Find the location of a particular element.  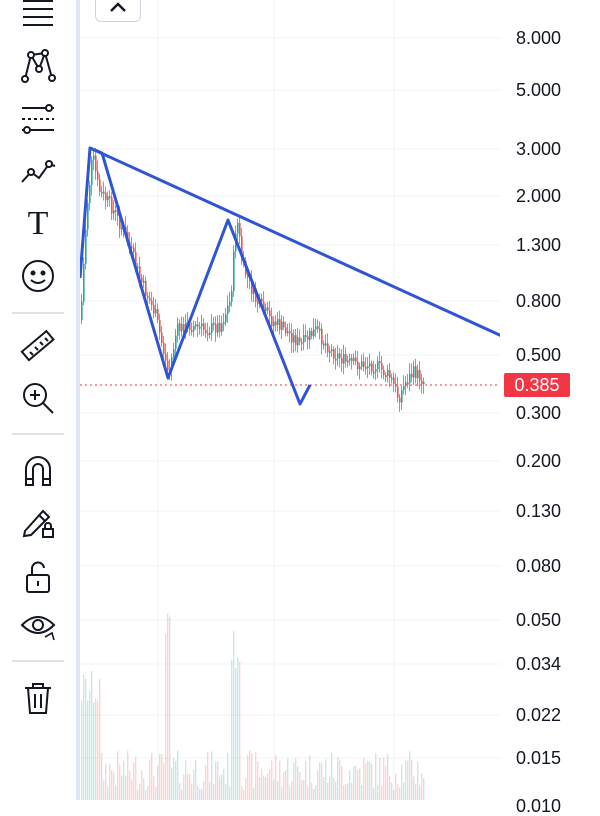

zoom-in-icon is located at coordinates (38, 398).